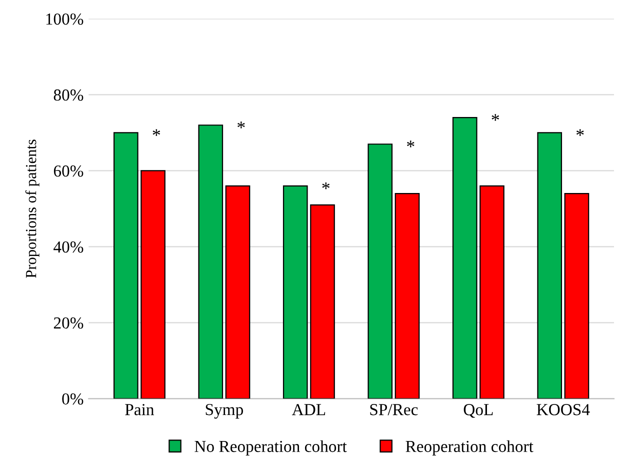  What do you see at coordinates (73, 399) in the screenshot?
I see `y-tick-label: 0%` at bounding box center [73, 399].